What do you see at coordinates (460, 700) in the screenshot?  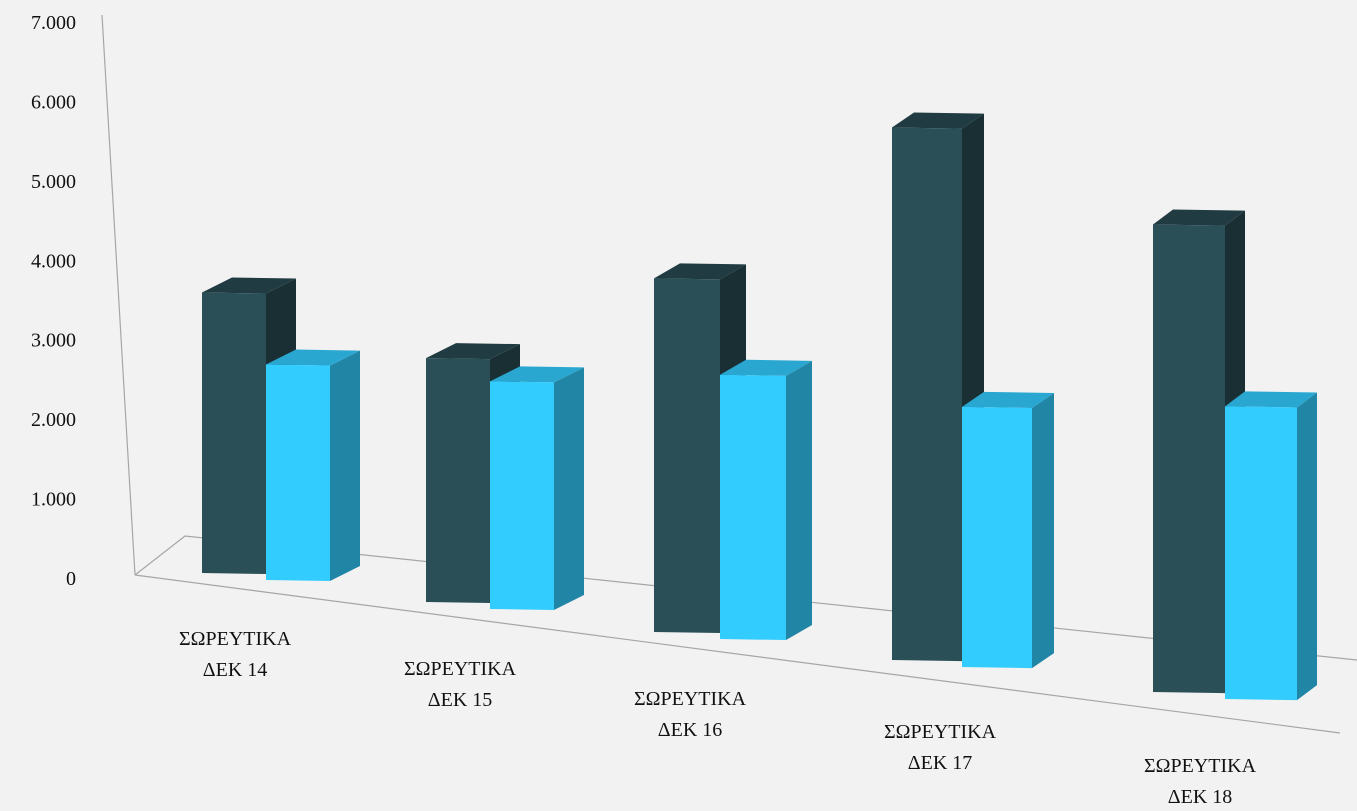 I see `x-category-label-line: ΔΕΚ 15` at bounding box center [460, 700].